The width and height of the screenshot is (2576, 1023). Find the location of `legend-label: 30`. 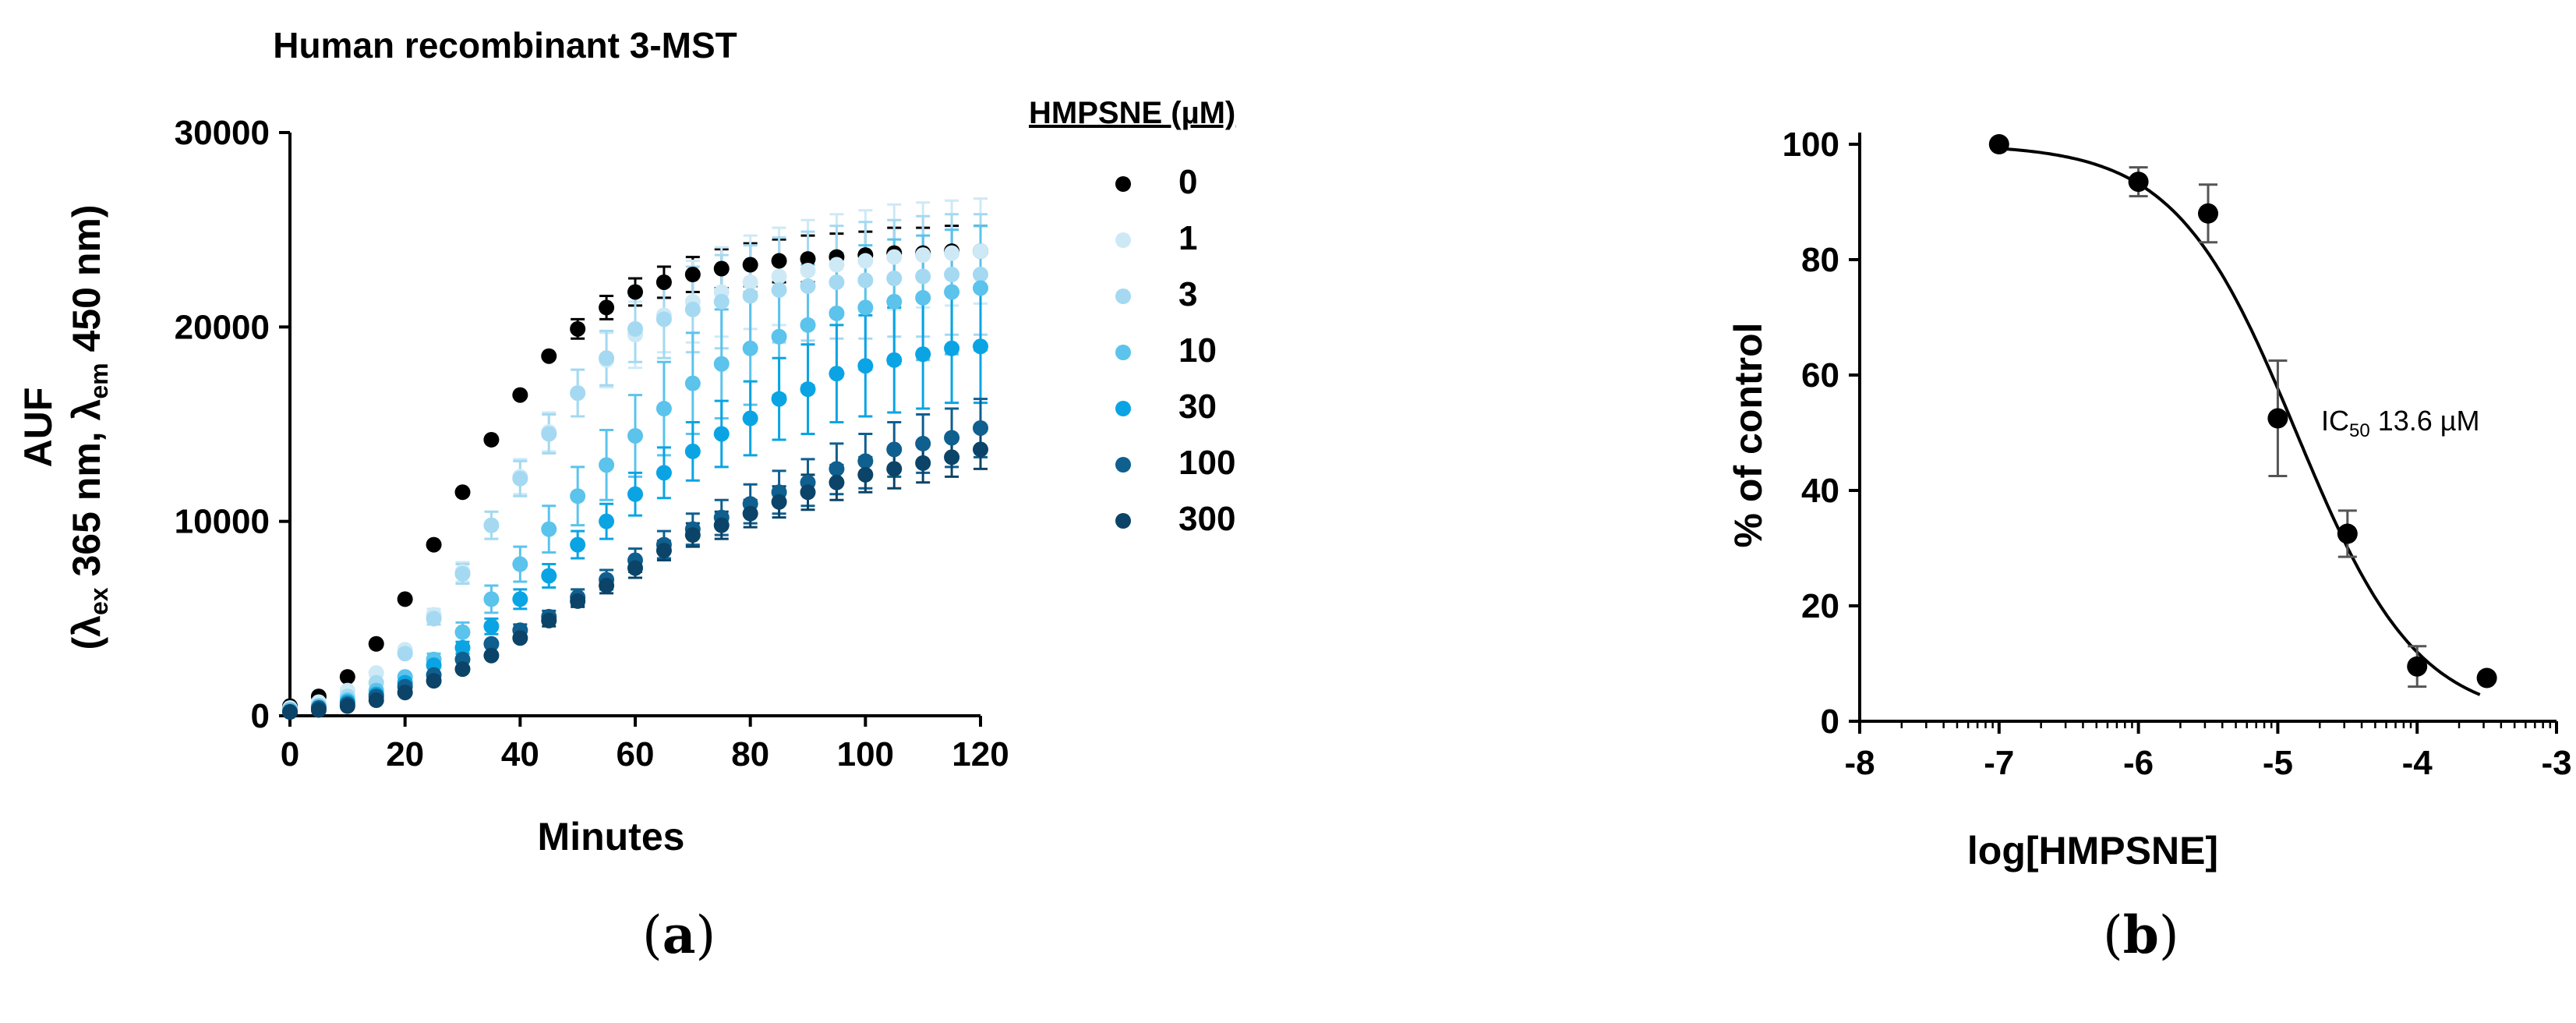

legend-label: 30 is located at coordinates (1197, 407).